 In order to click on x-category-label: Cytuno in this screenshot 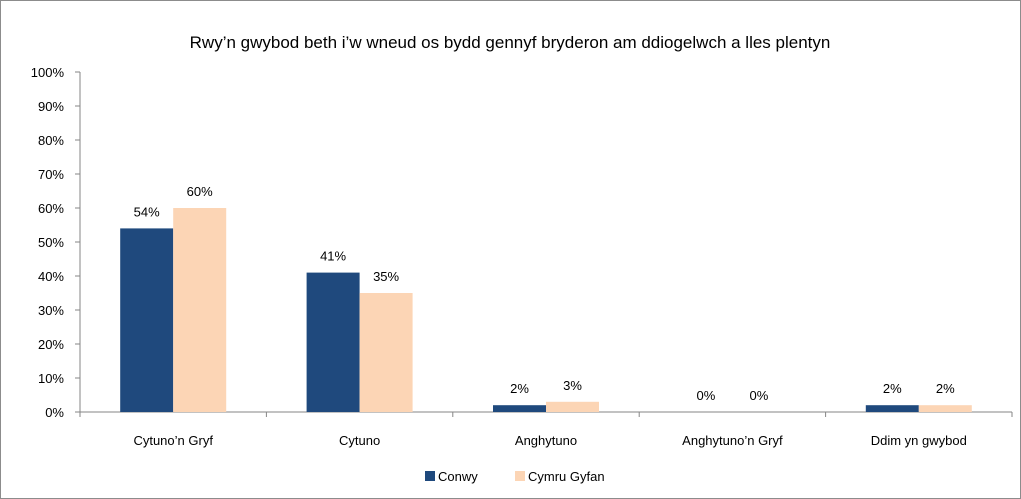, I will do `click(359, 440)`.